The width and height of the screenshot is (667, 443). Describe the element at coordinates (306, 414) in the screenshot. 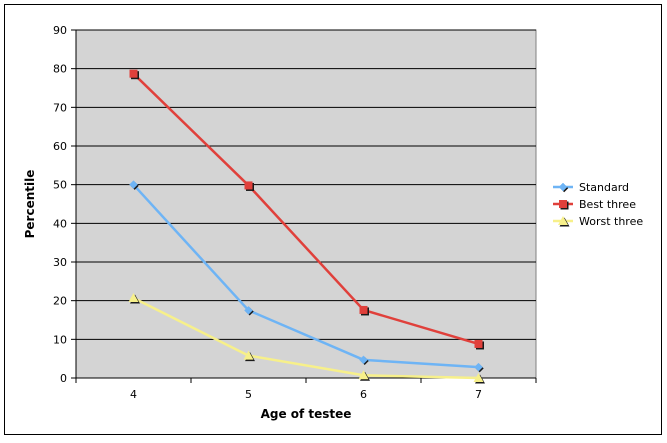

I see `x-axis-title: Age of testee` at that location.